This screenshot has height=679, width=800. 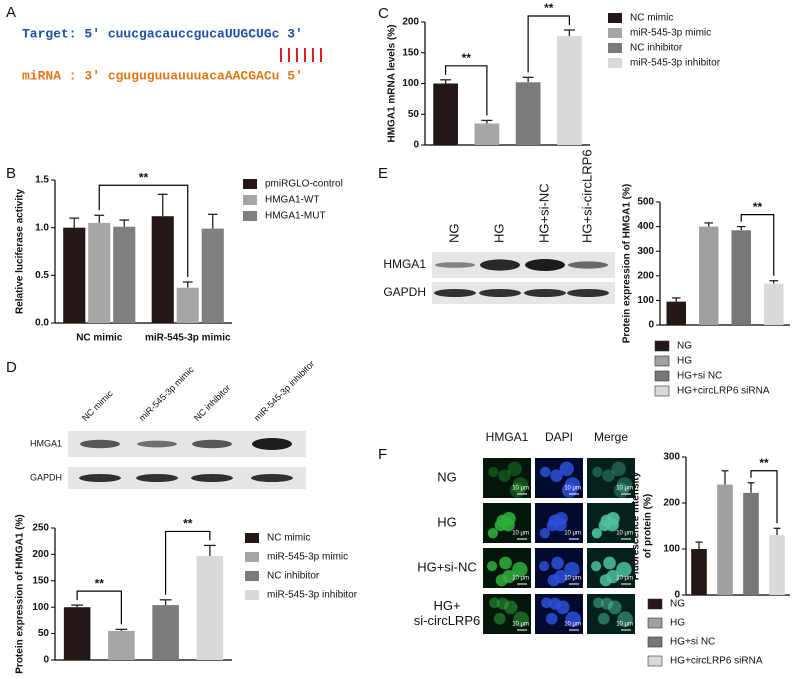 What do you see at coordinates (383, 173) in the screenshot?
I see `panel-letter: E` at bounding box center [383, 173].